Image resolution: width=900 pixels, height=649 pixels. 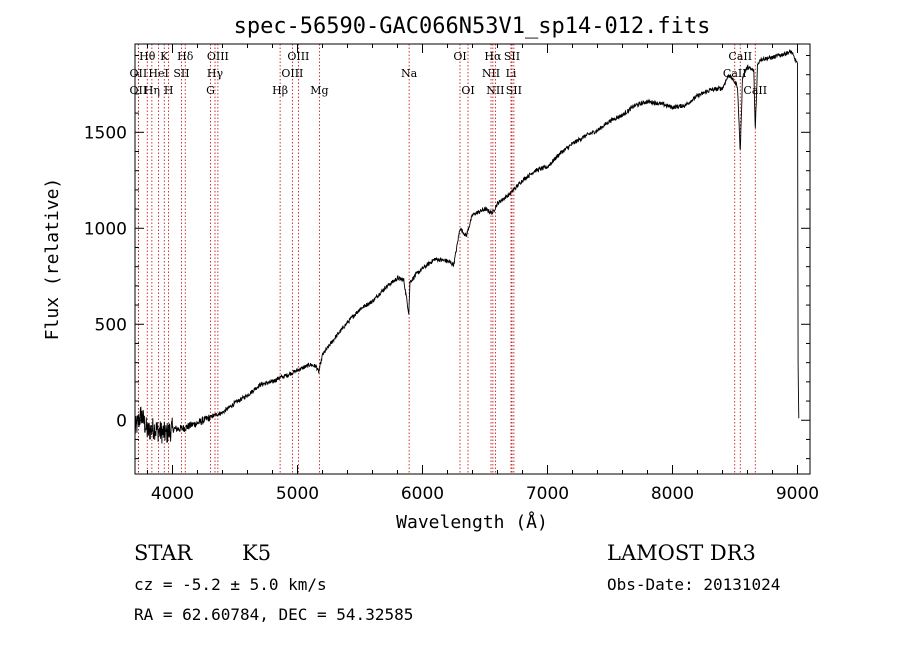 I want to click on line-label-18: OI, so click(x=467, y=90).